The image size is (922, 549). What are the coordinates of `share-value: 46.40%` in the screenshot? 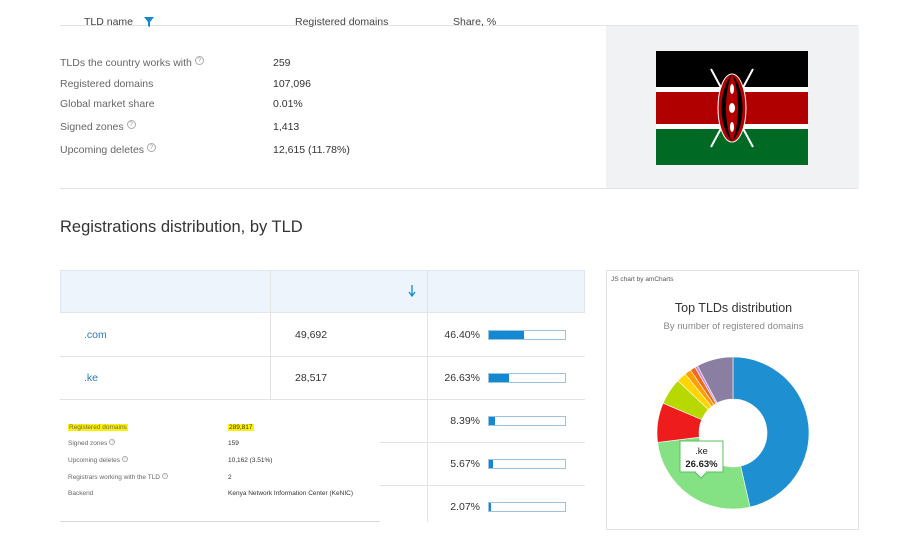 It's located at (462, 335).